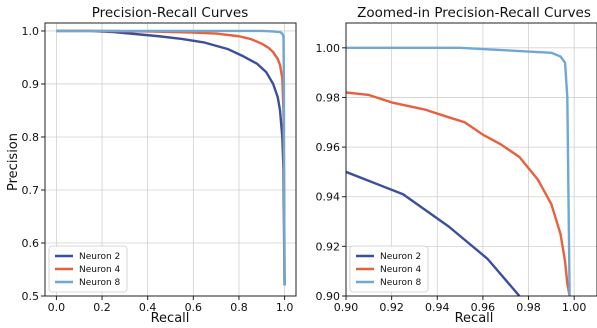 This screenshot has height=328, width=597. I want to click on x-tick-label: 0.96, so click(483, 307).